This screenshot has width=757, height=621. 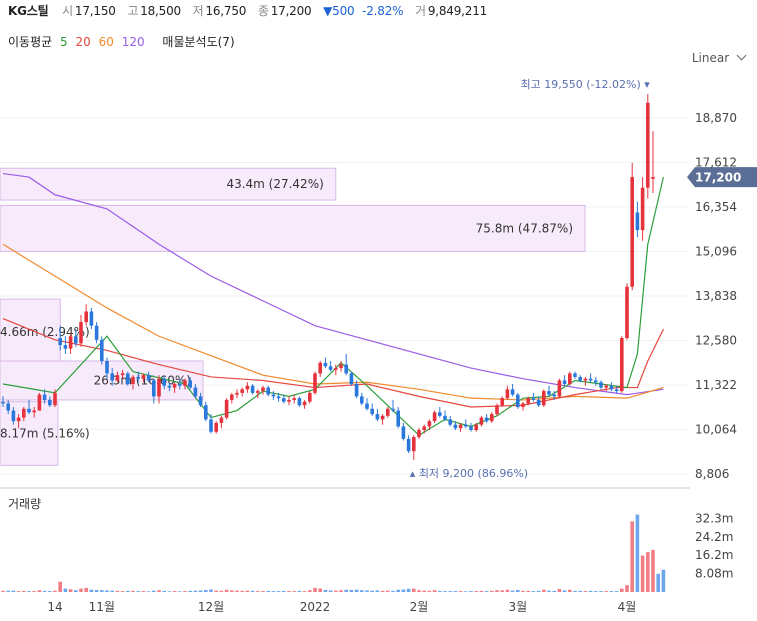 What do you see at coordinates (133, 42) in the screenshot?
I see `ma120-label: 120` at bounding box center [133, 42].